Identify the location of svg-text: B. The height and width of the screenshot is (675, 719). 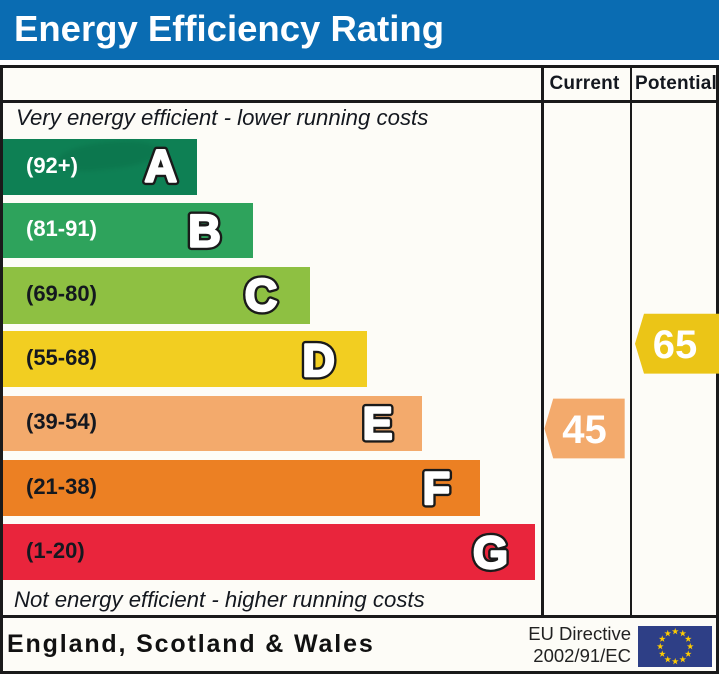
(204, 231).